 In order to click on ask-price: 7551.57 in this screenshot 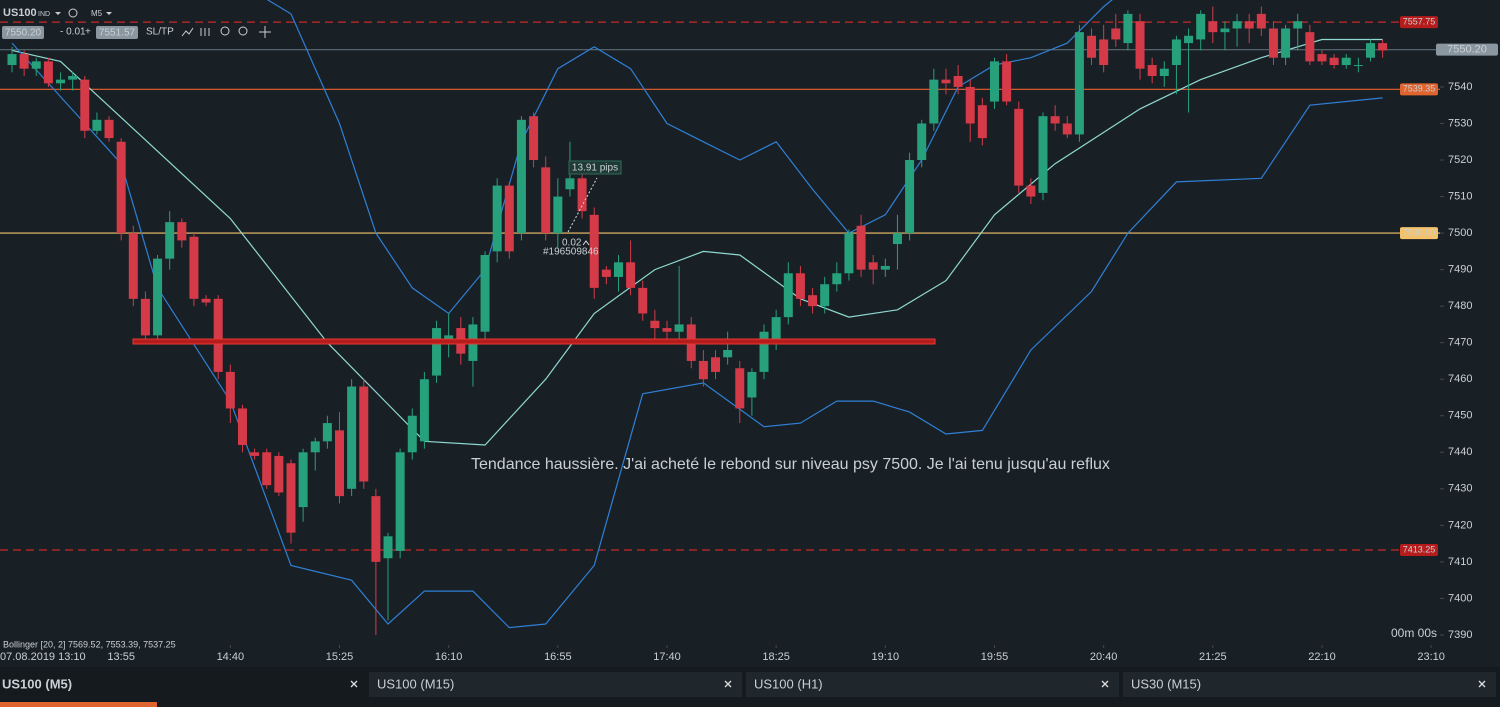, I will do `click(117, 33)`.